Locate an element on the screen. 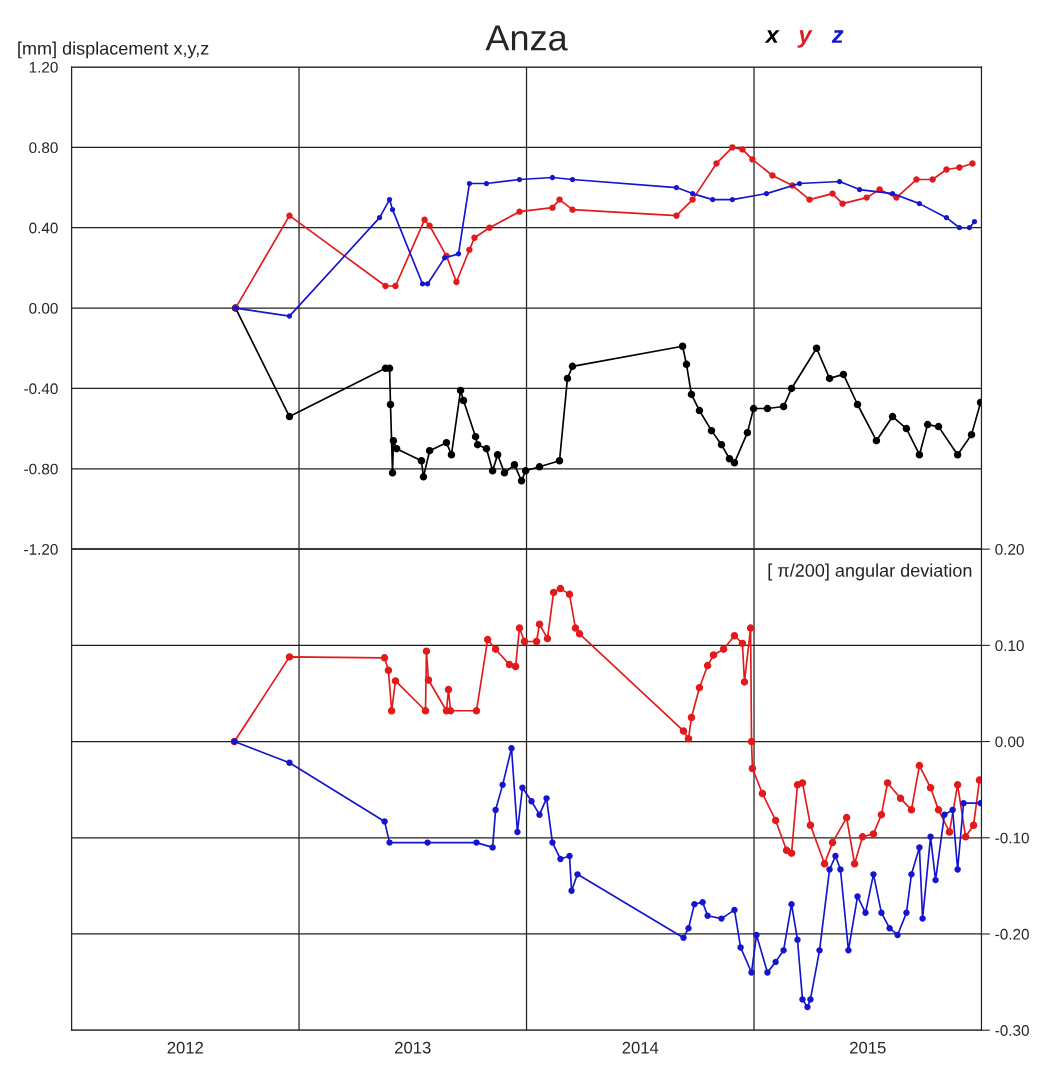 The image size is (1052, 1081). y-tick-label: -0.30 is located at coordinates (1012, 1030).